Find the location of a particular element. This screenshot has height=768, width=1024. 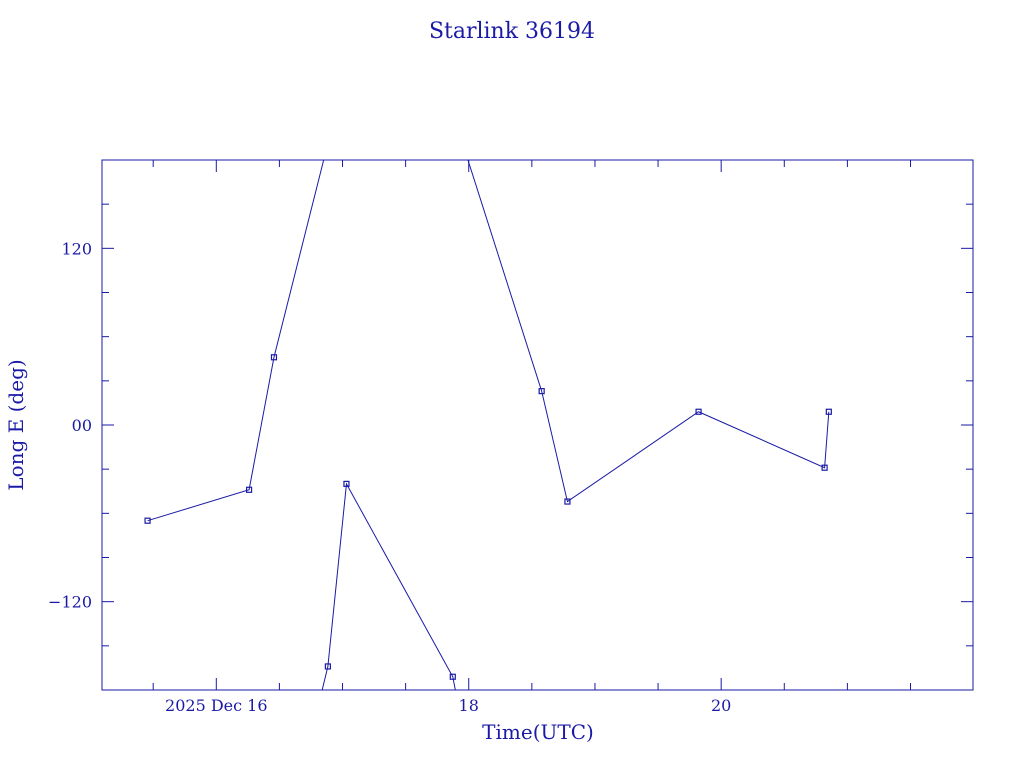

x-tick-label: 2025 Dec 16 is located at coordinates (216, 705).